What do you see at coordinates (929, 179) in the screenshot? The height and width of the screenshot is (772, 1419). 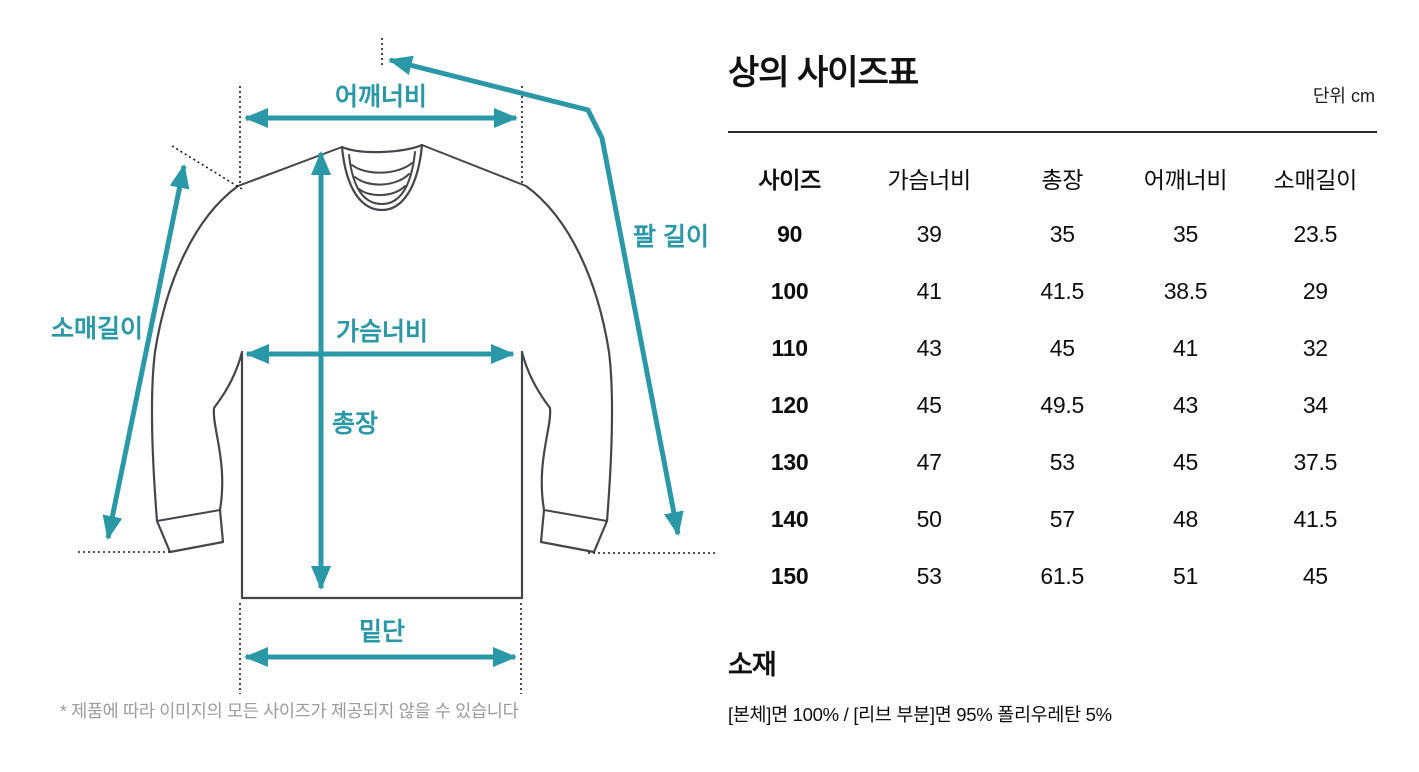 I see `col-header-chest: 가슴너비` at bounding box center [929, 179].